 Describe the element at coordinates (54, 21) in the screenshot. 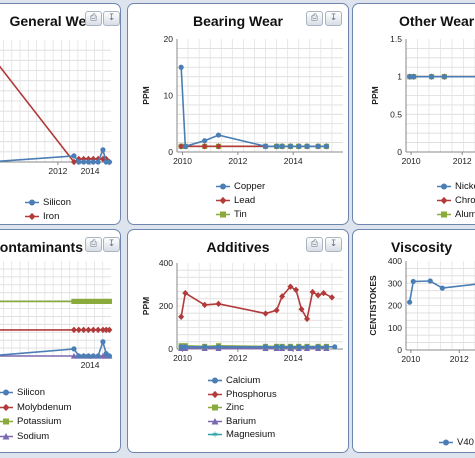

I see `panel-title: General Wear` at that location.